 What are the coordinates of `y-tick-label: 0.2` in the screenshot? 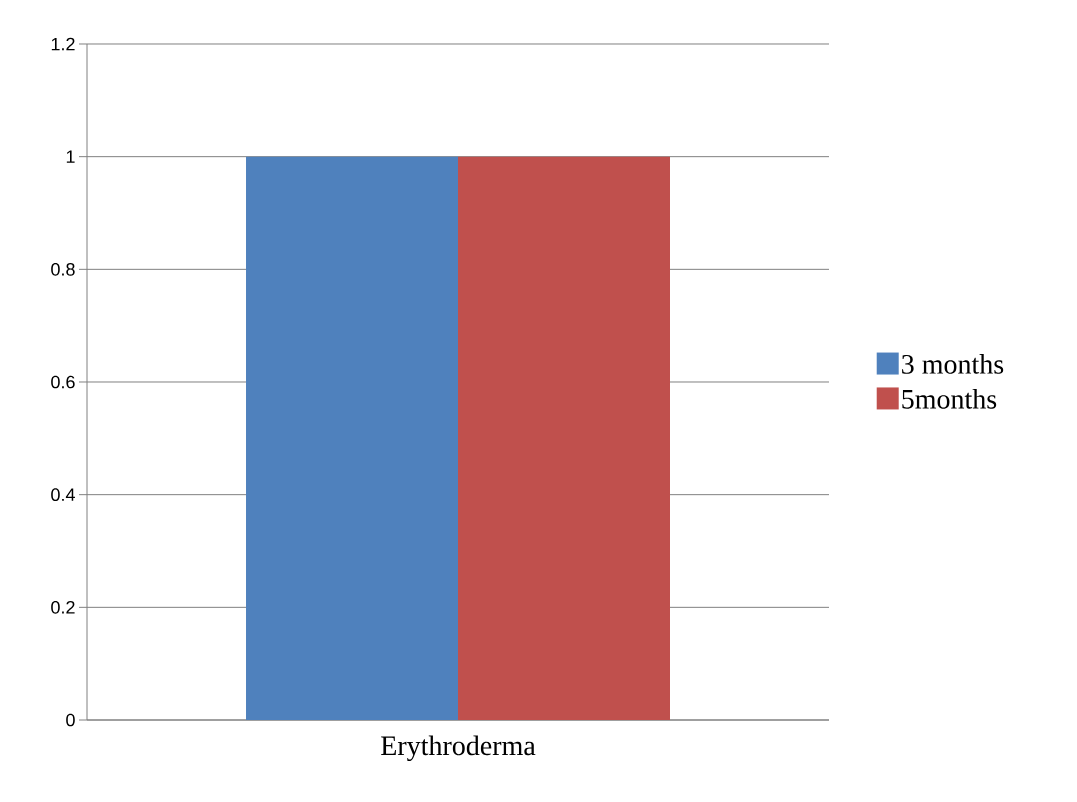 It's located at (63, 607).